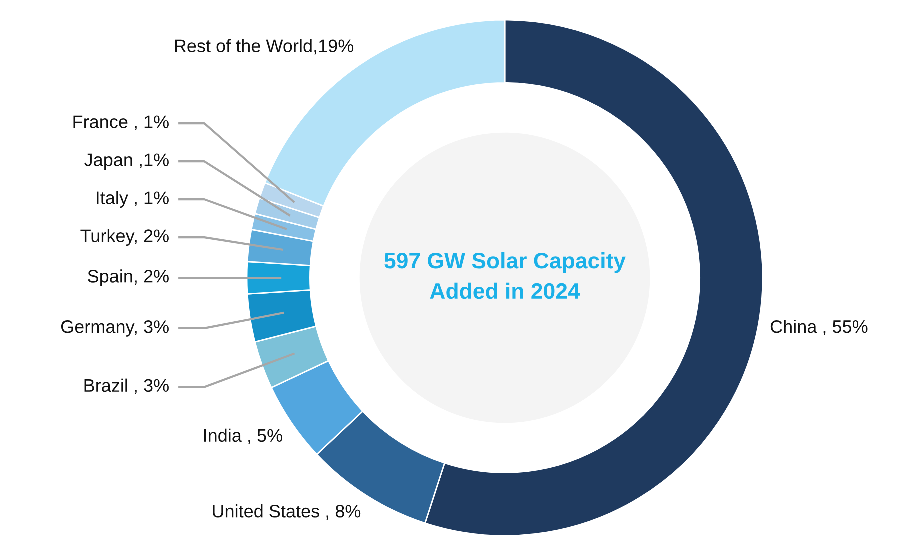 The width and height of the screenshot is (903, 556). What do you see at coordinates (819, 328) in the screenshot?
I see `slice-label: China , 55%` at bounding box center [819, 328].